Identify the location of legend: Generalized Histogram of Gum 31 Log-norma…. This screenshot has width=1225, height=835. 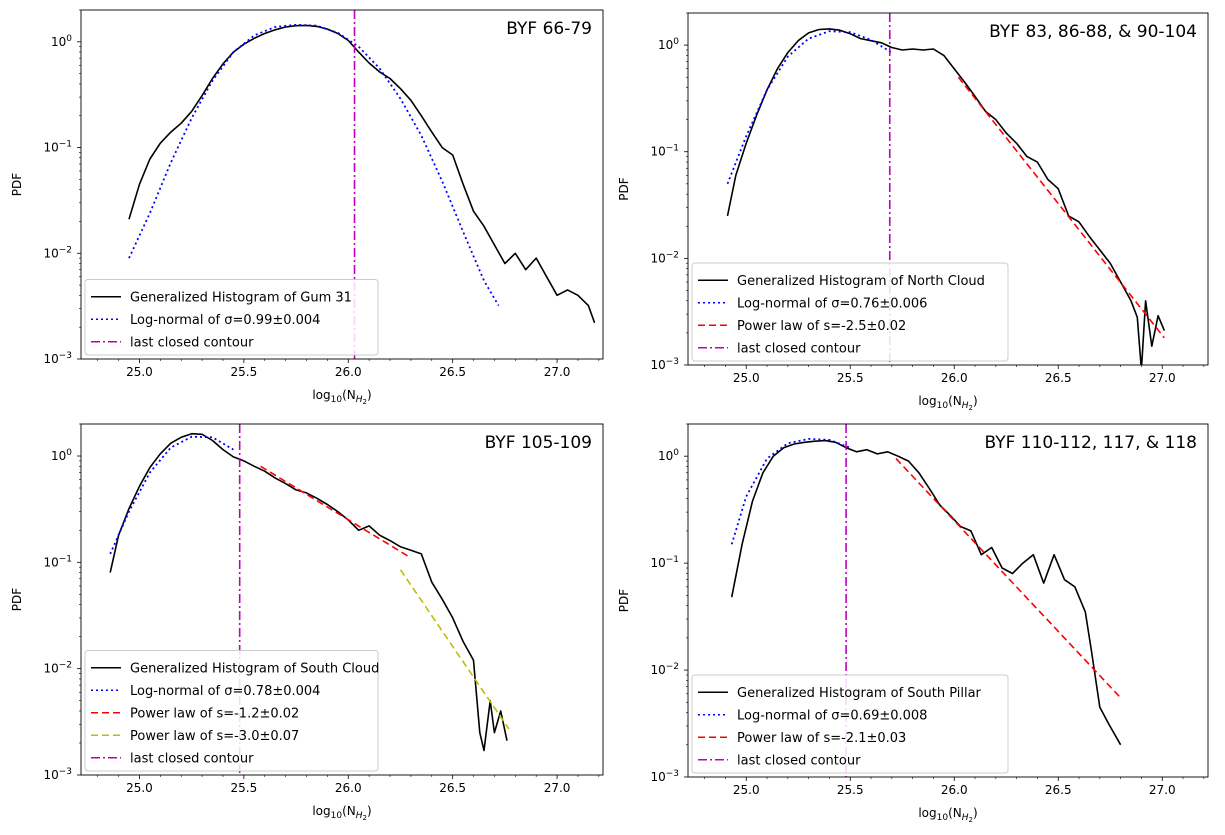
(231, 317).